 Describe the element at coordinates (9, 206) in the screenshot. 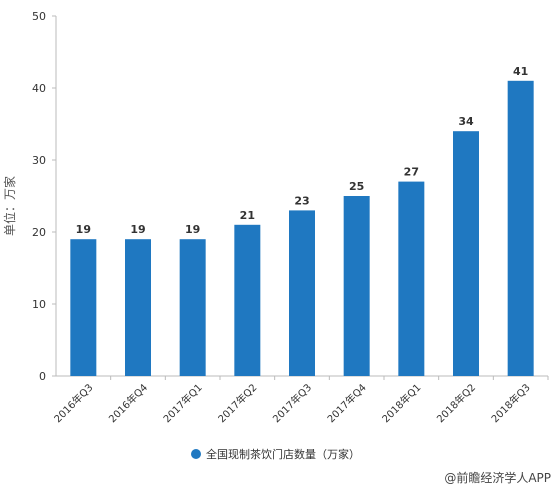

I see `y-axis-label: 单位：万家` at that location.